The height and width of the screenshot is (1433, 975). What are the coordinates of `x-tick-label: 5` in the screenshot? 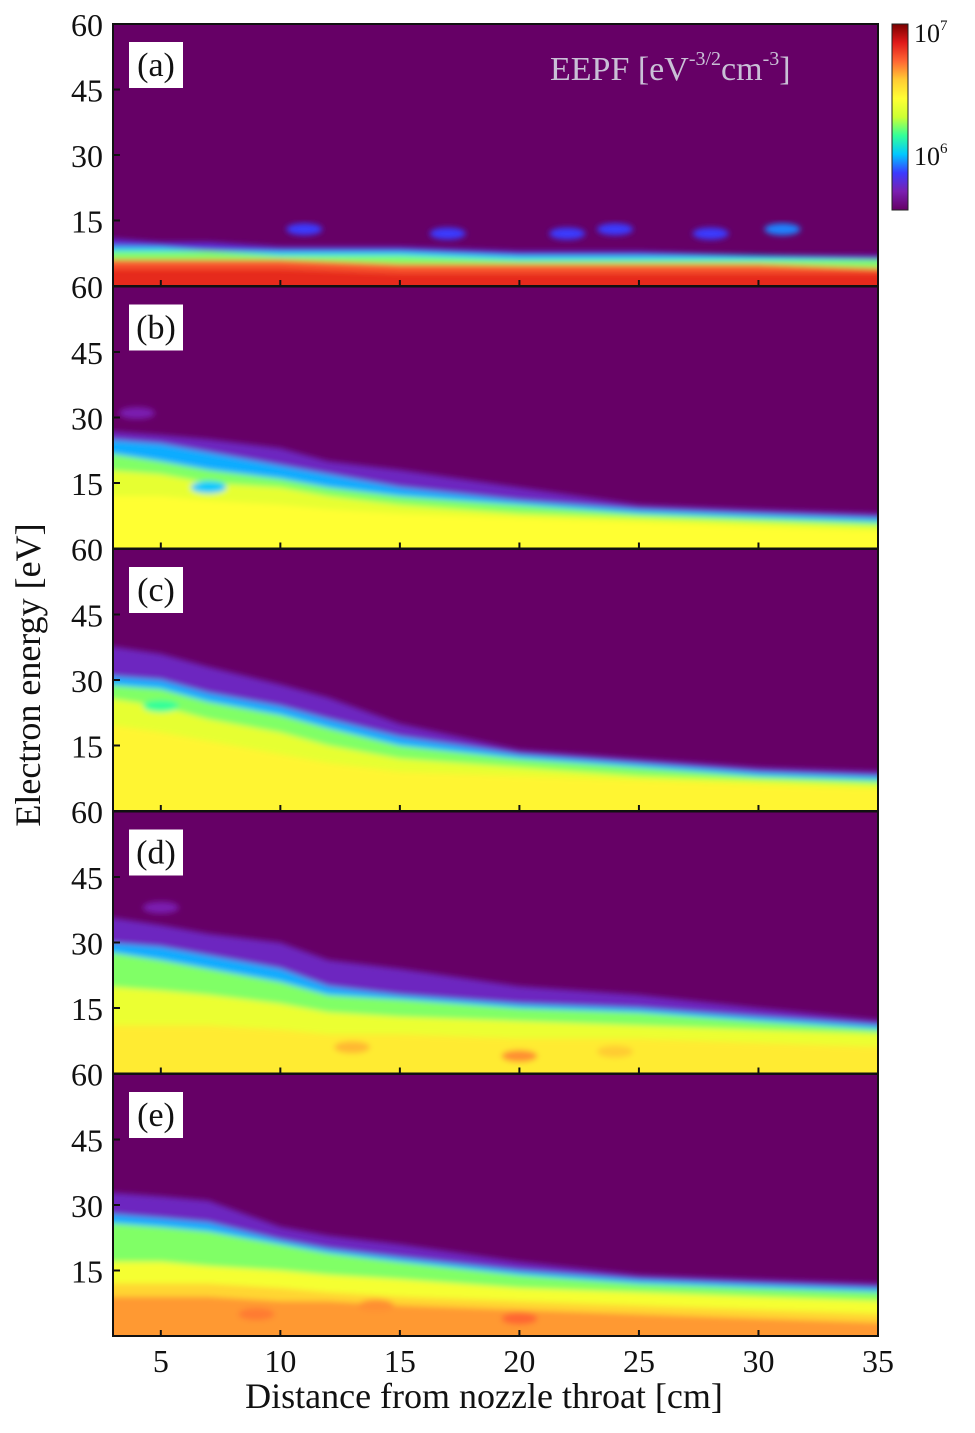 It's located at (161, 1361).